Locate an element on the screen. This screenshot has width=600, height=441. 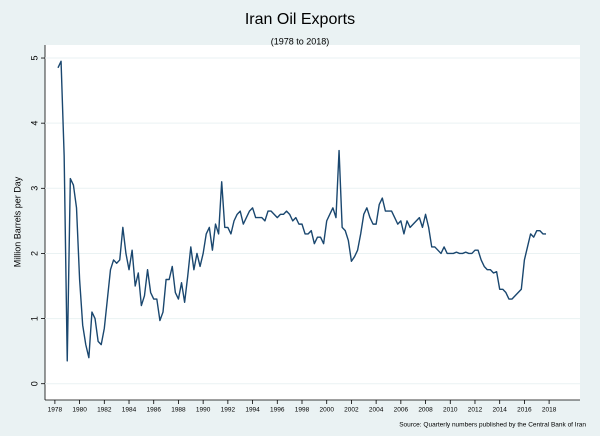
y-tick-label: 0 is located at coordinates (34, 383).